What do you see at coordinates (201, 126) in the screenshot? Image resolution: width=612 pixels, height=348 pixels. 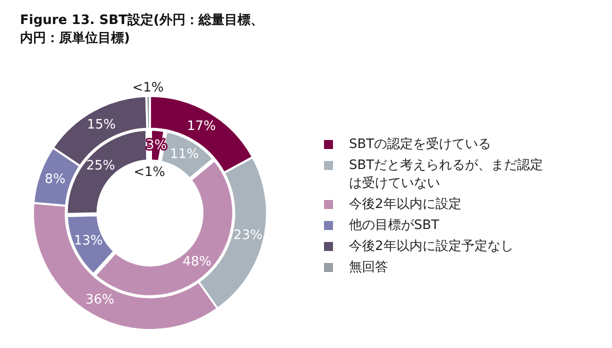 I see `data-label: 17%` at bounding box center [201, 126].